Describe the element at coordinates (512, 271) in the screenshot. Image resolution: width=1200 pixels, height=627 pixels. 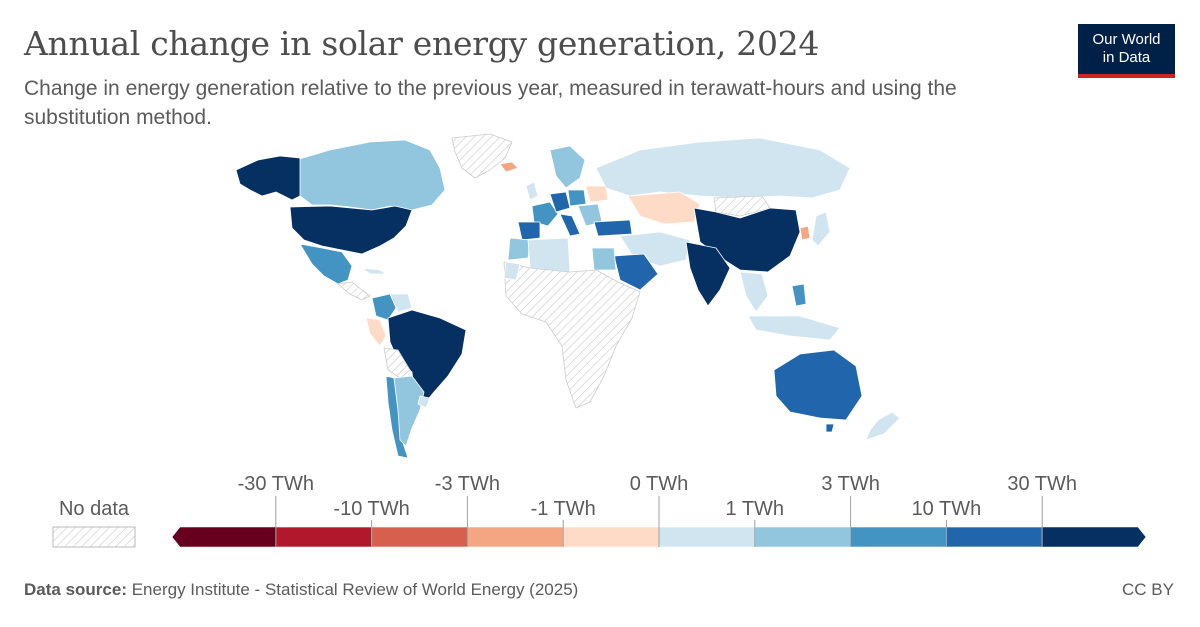
I see `region-west-sahara` at that location.